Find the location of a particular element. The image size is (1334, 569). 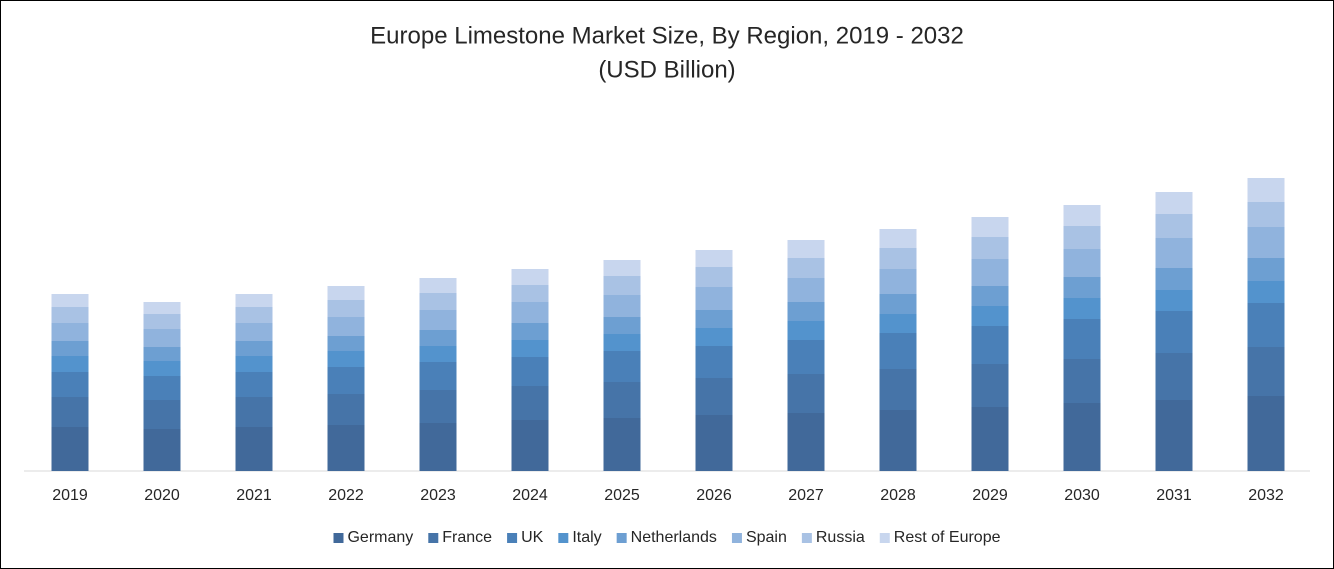

x-tick-label: 2025 is located at coordinates (622, 495).